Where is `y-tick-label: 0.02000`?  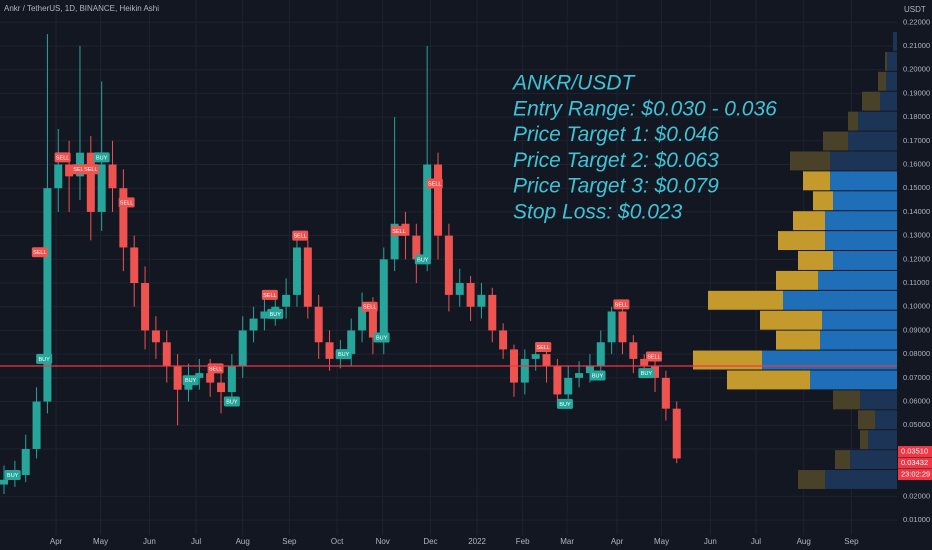
y-tick-label: 0.02000 is located at coordinates (916, 495).